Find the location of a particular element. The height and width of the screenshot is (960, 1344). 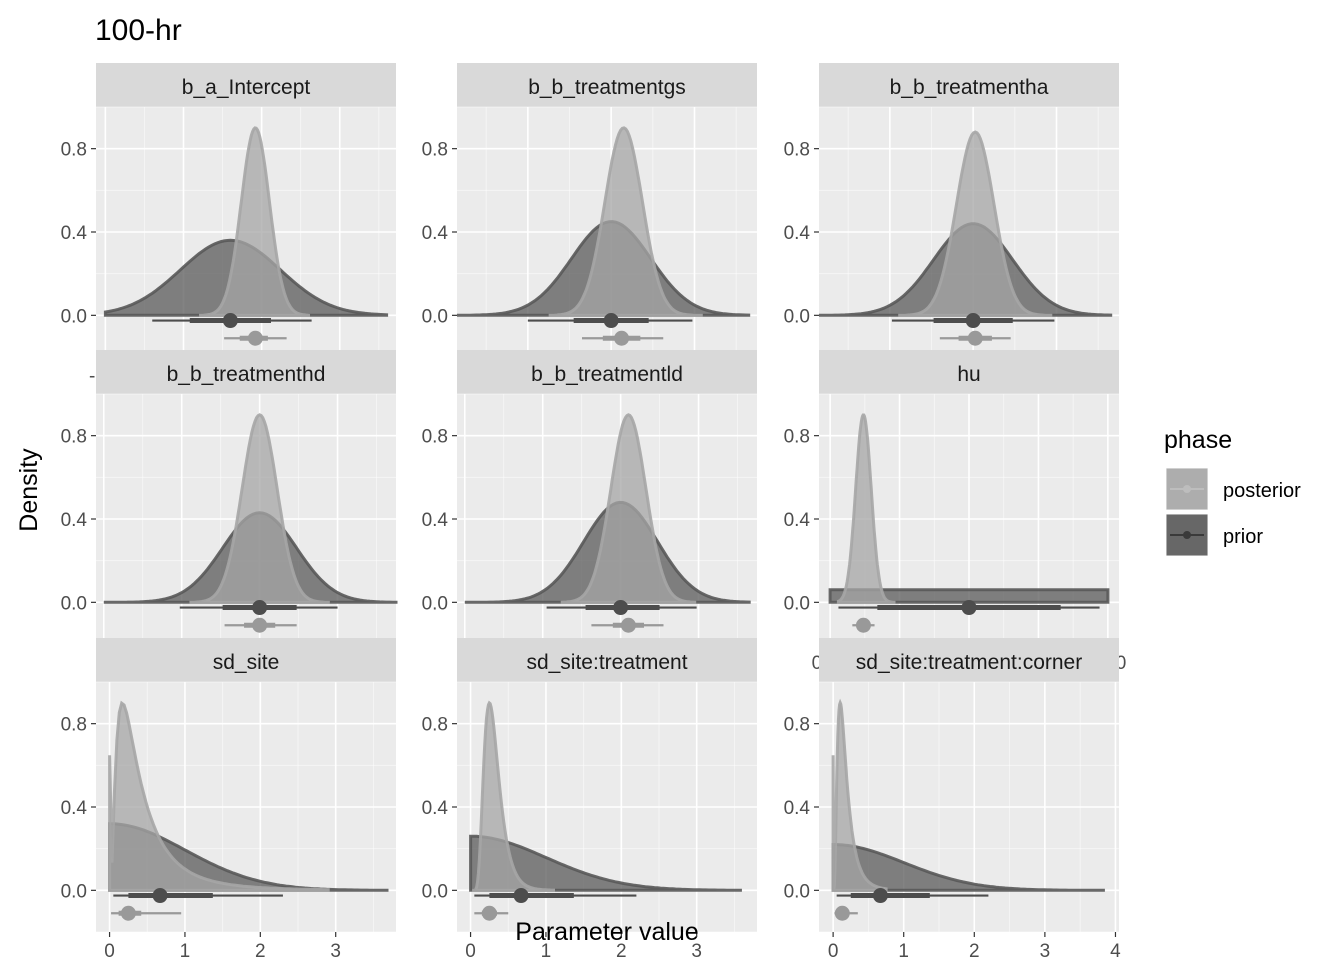

legend-title: phase is located at coordinates (1198, 440).